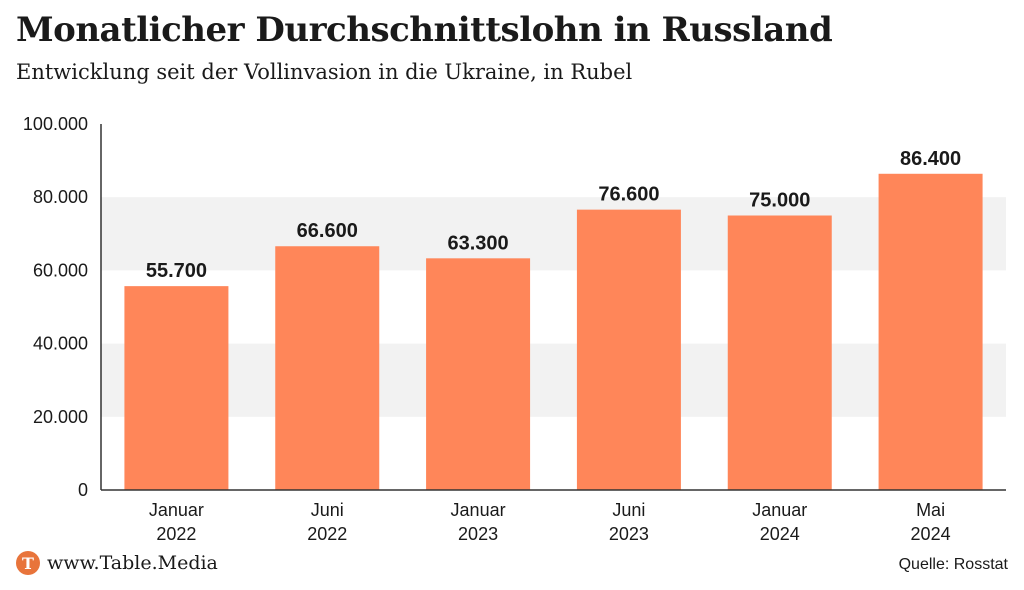 The width and height of the screenshot is (1024, 590). What do you see at coordinates (930, 159) in the screenshot?
I see `bar-value-label: 86.400` at bounding box center [930, 159].